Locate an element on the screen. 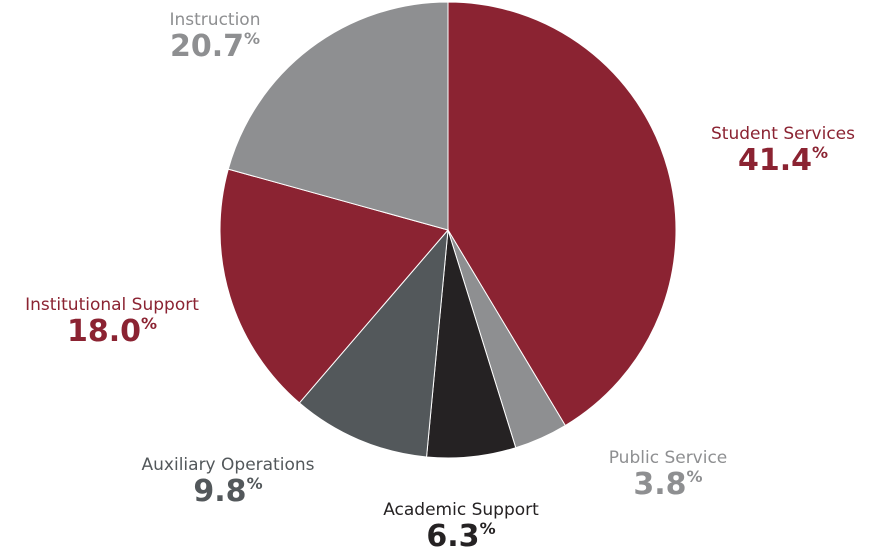  pie-slice-instruction is located at coordinates (338, 116).